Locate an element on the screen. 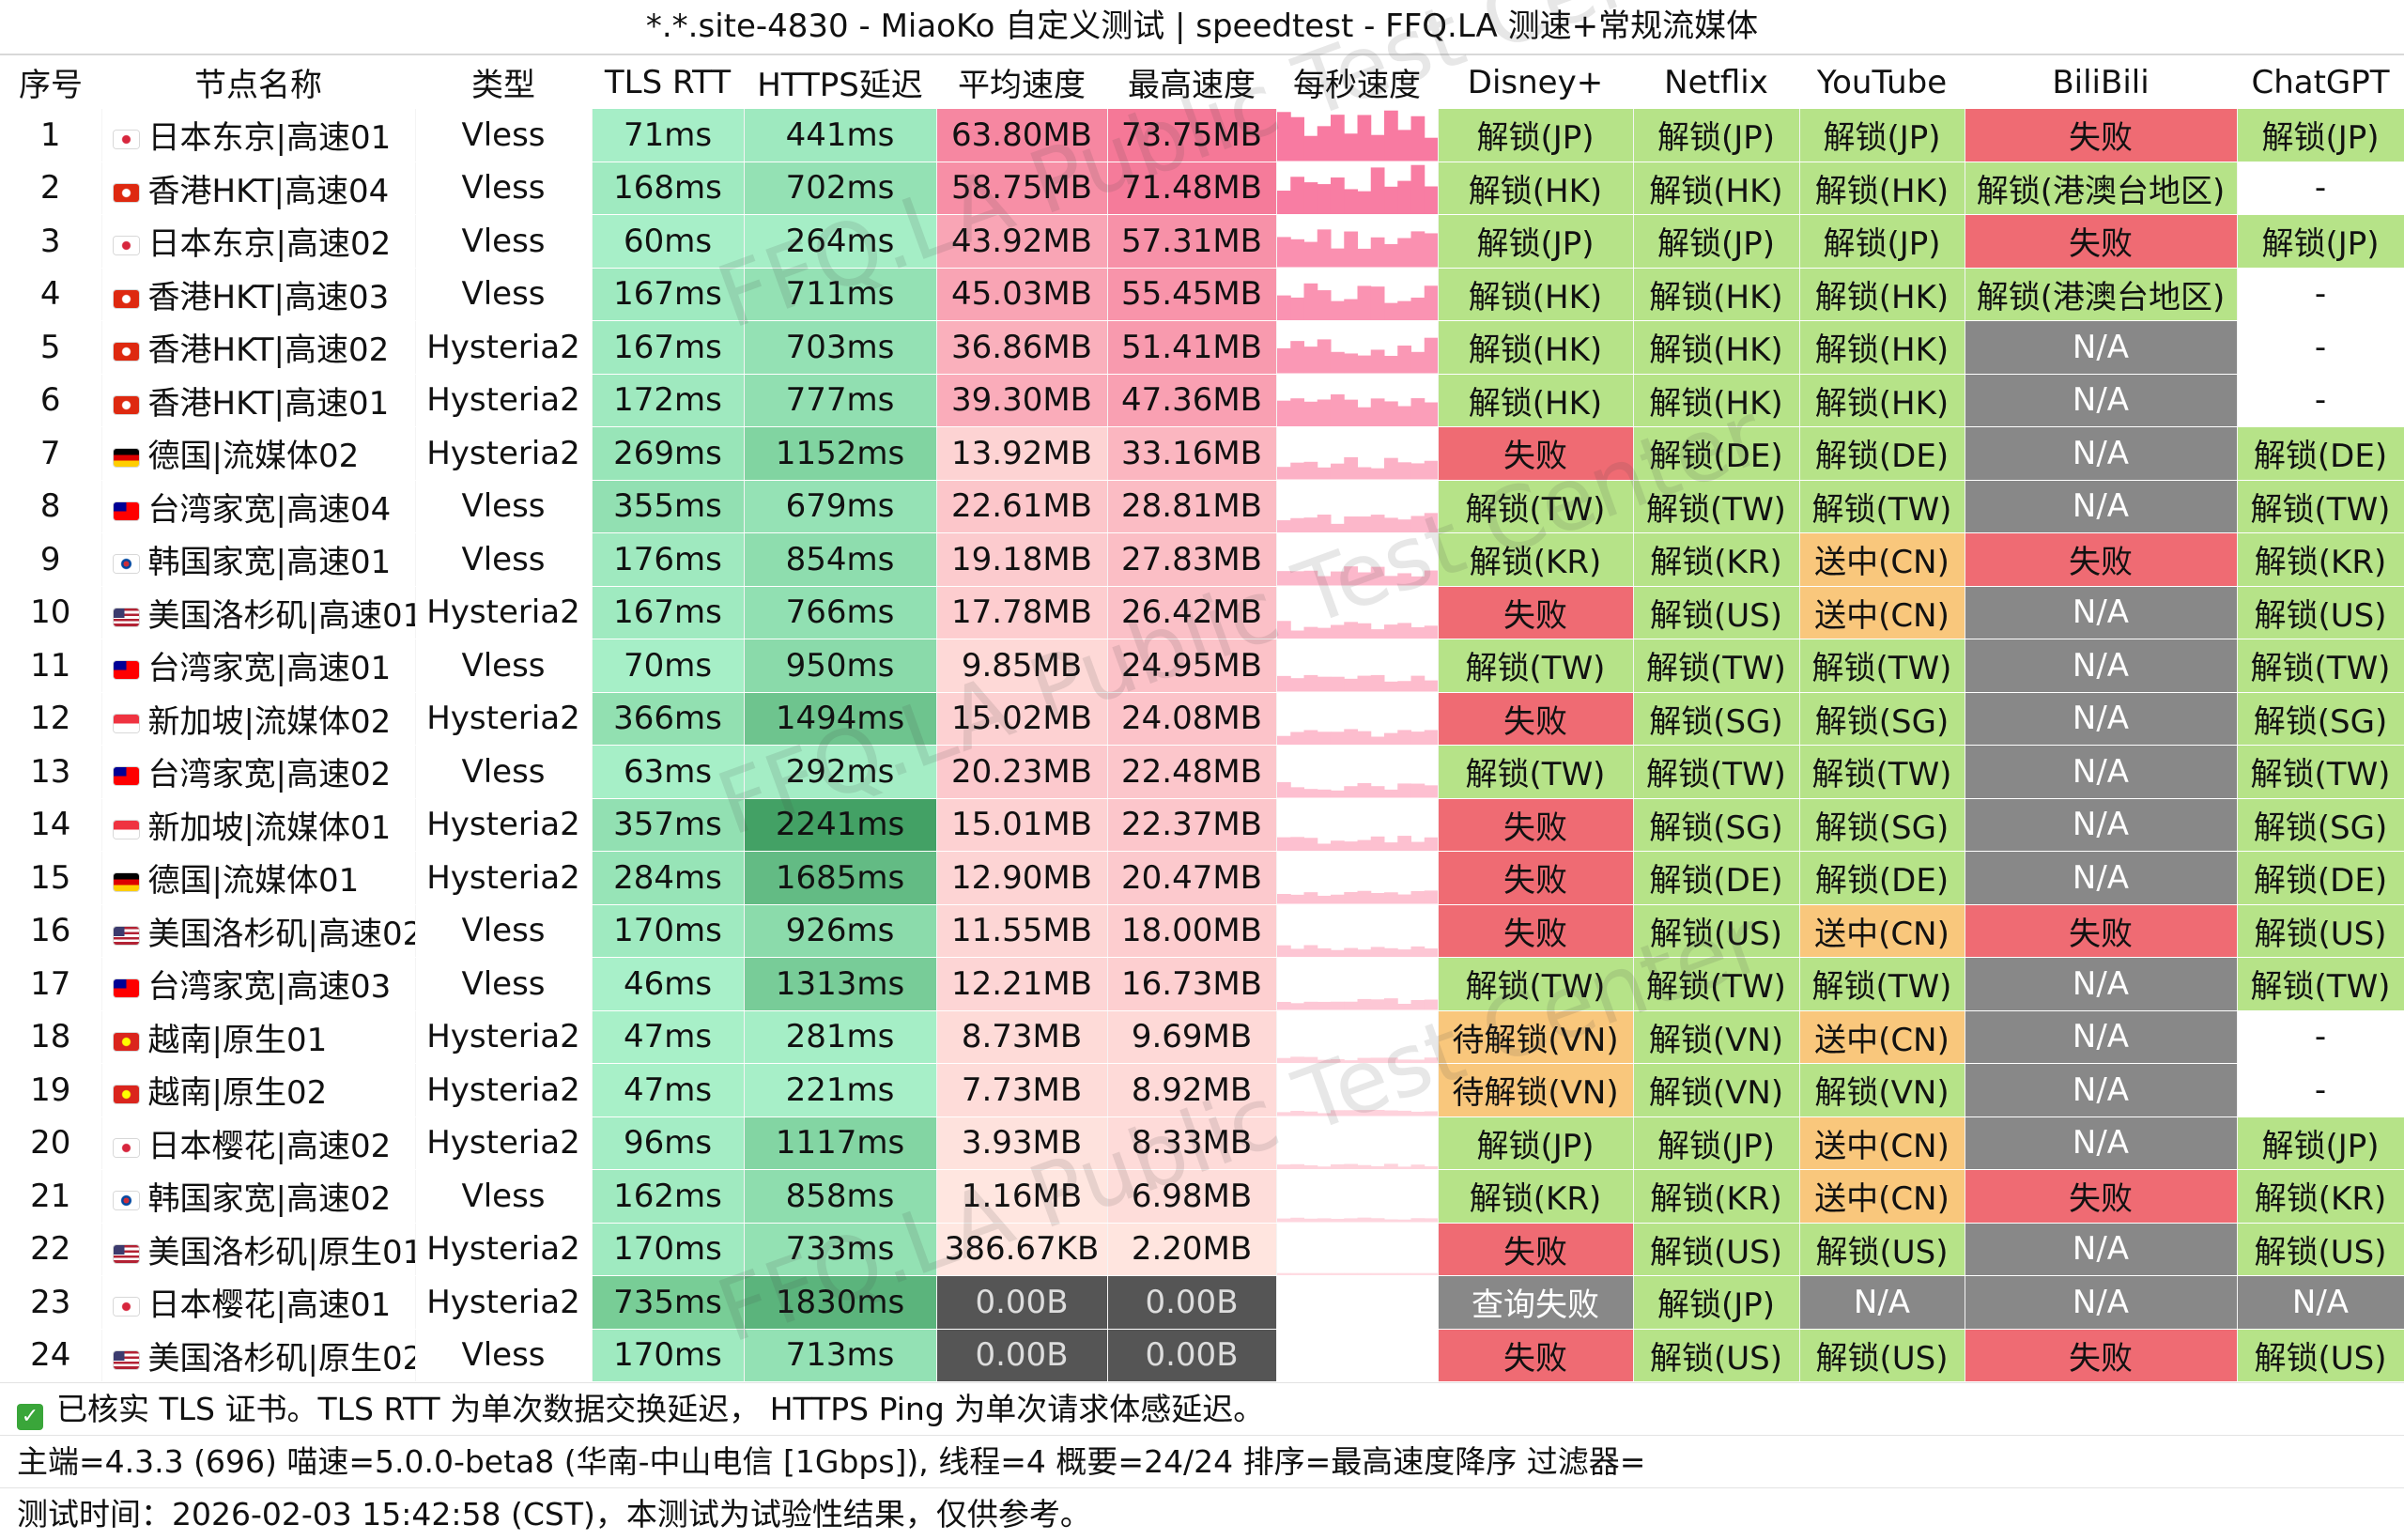  flag-tw-icon is located at coordinates (126, 670).